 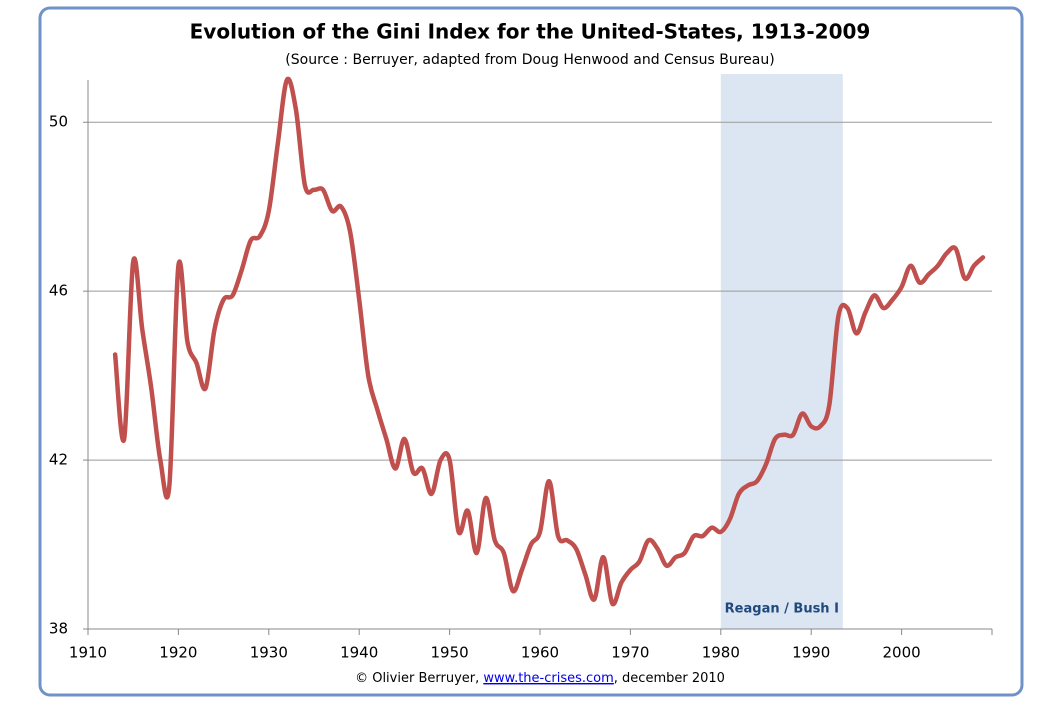 I want to click on shade-band, so click(x=781, y=351).